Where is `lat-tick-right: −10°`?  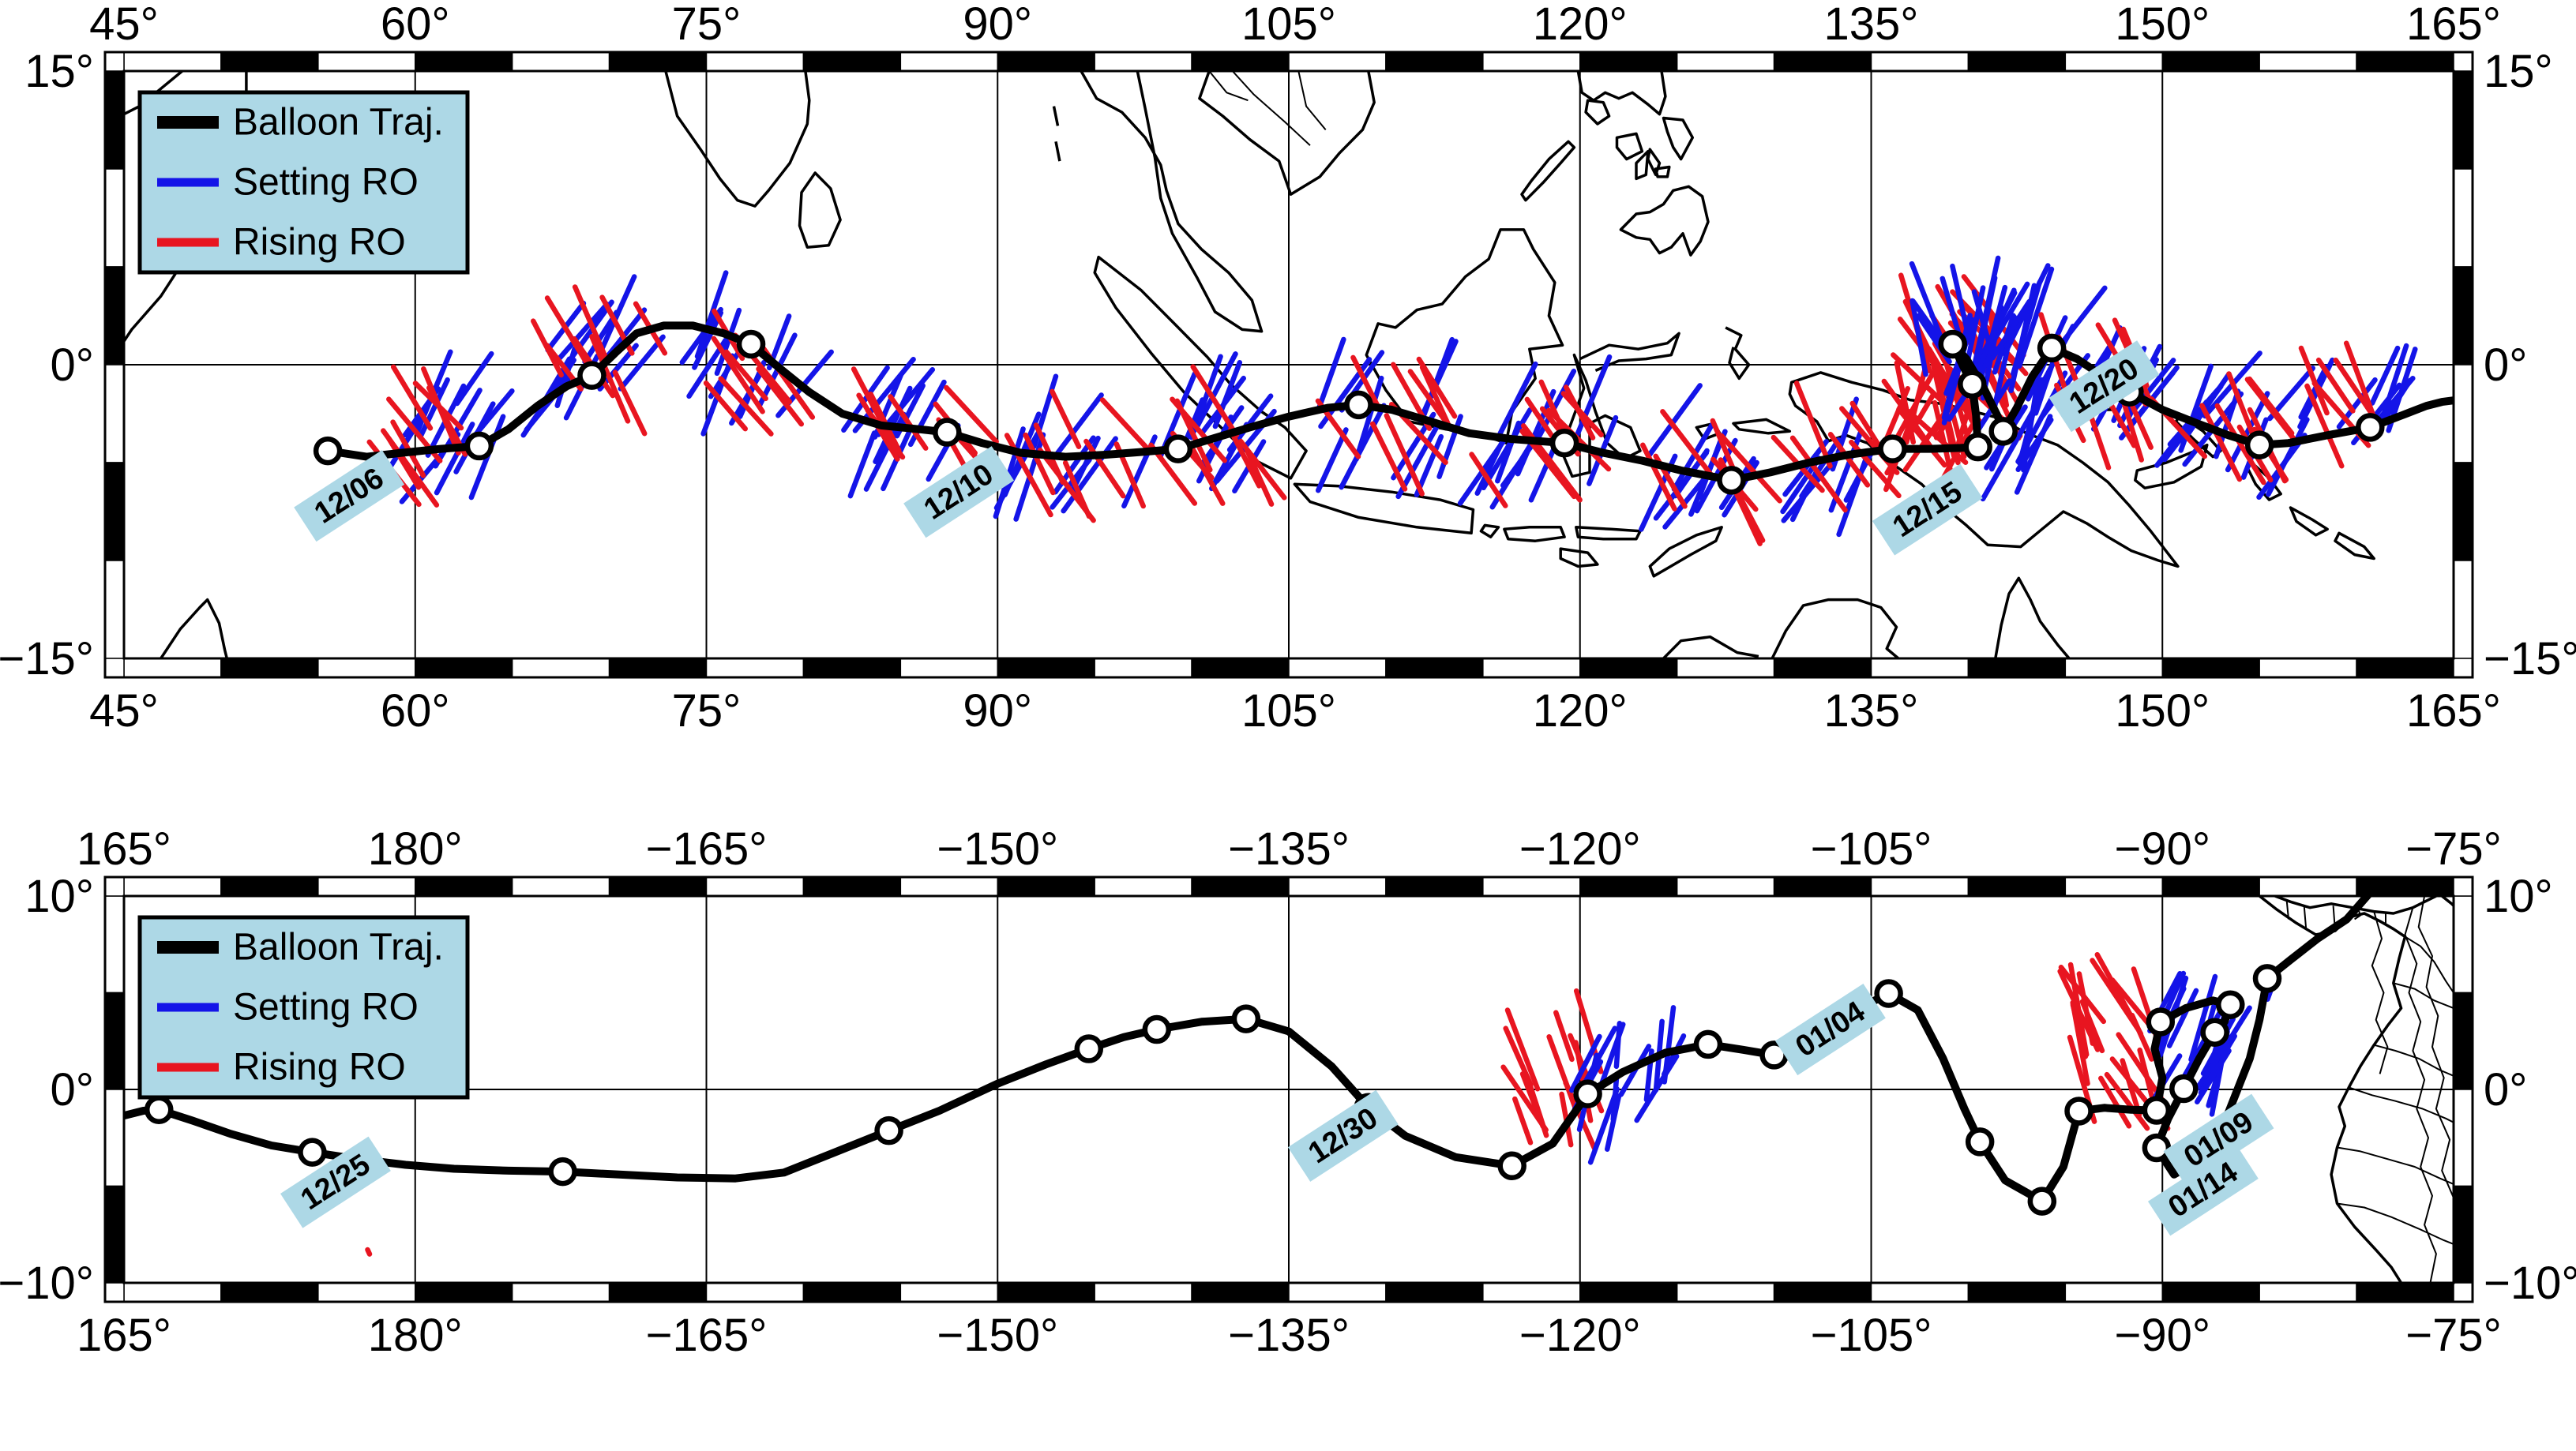
lat-tick-right: −10° is located at coordinates (2530, 1283).